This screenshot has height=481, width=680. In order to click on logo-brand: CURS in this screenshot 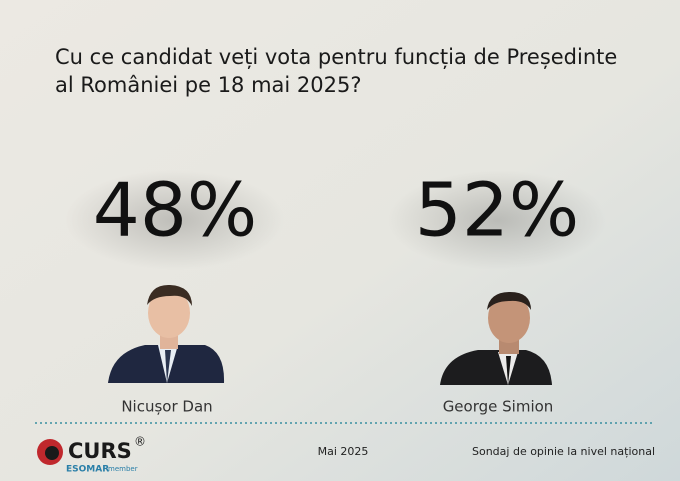, I will do `click(100, 451)`.